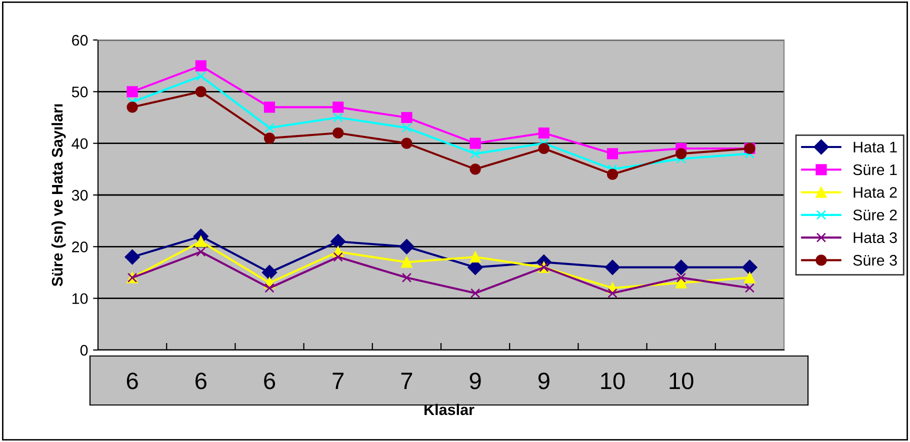 This screenshot has width=910, height=442. Describe the element at coordinates (875, 260) in the screenshot. I see `legend-label: Süre 3` at that location.